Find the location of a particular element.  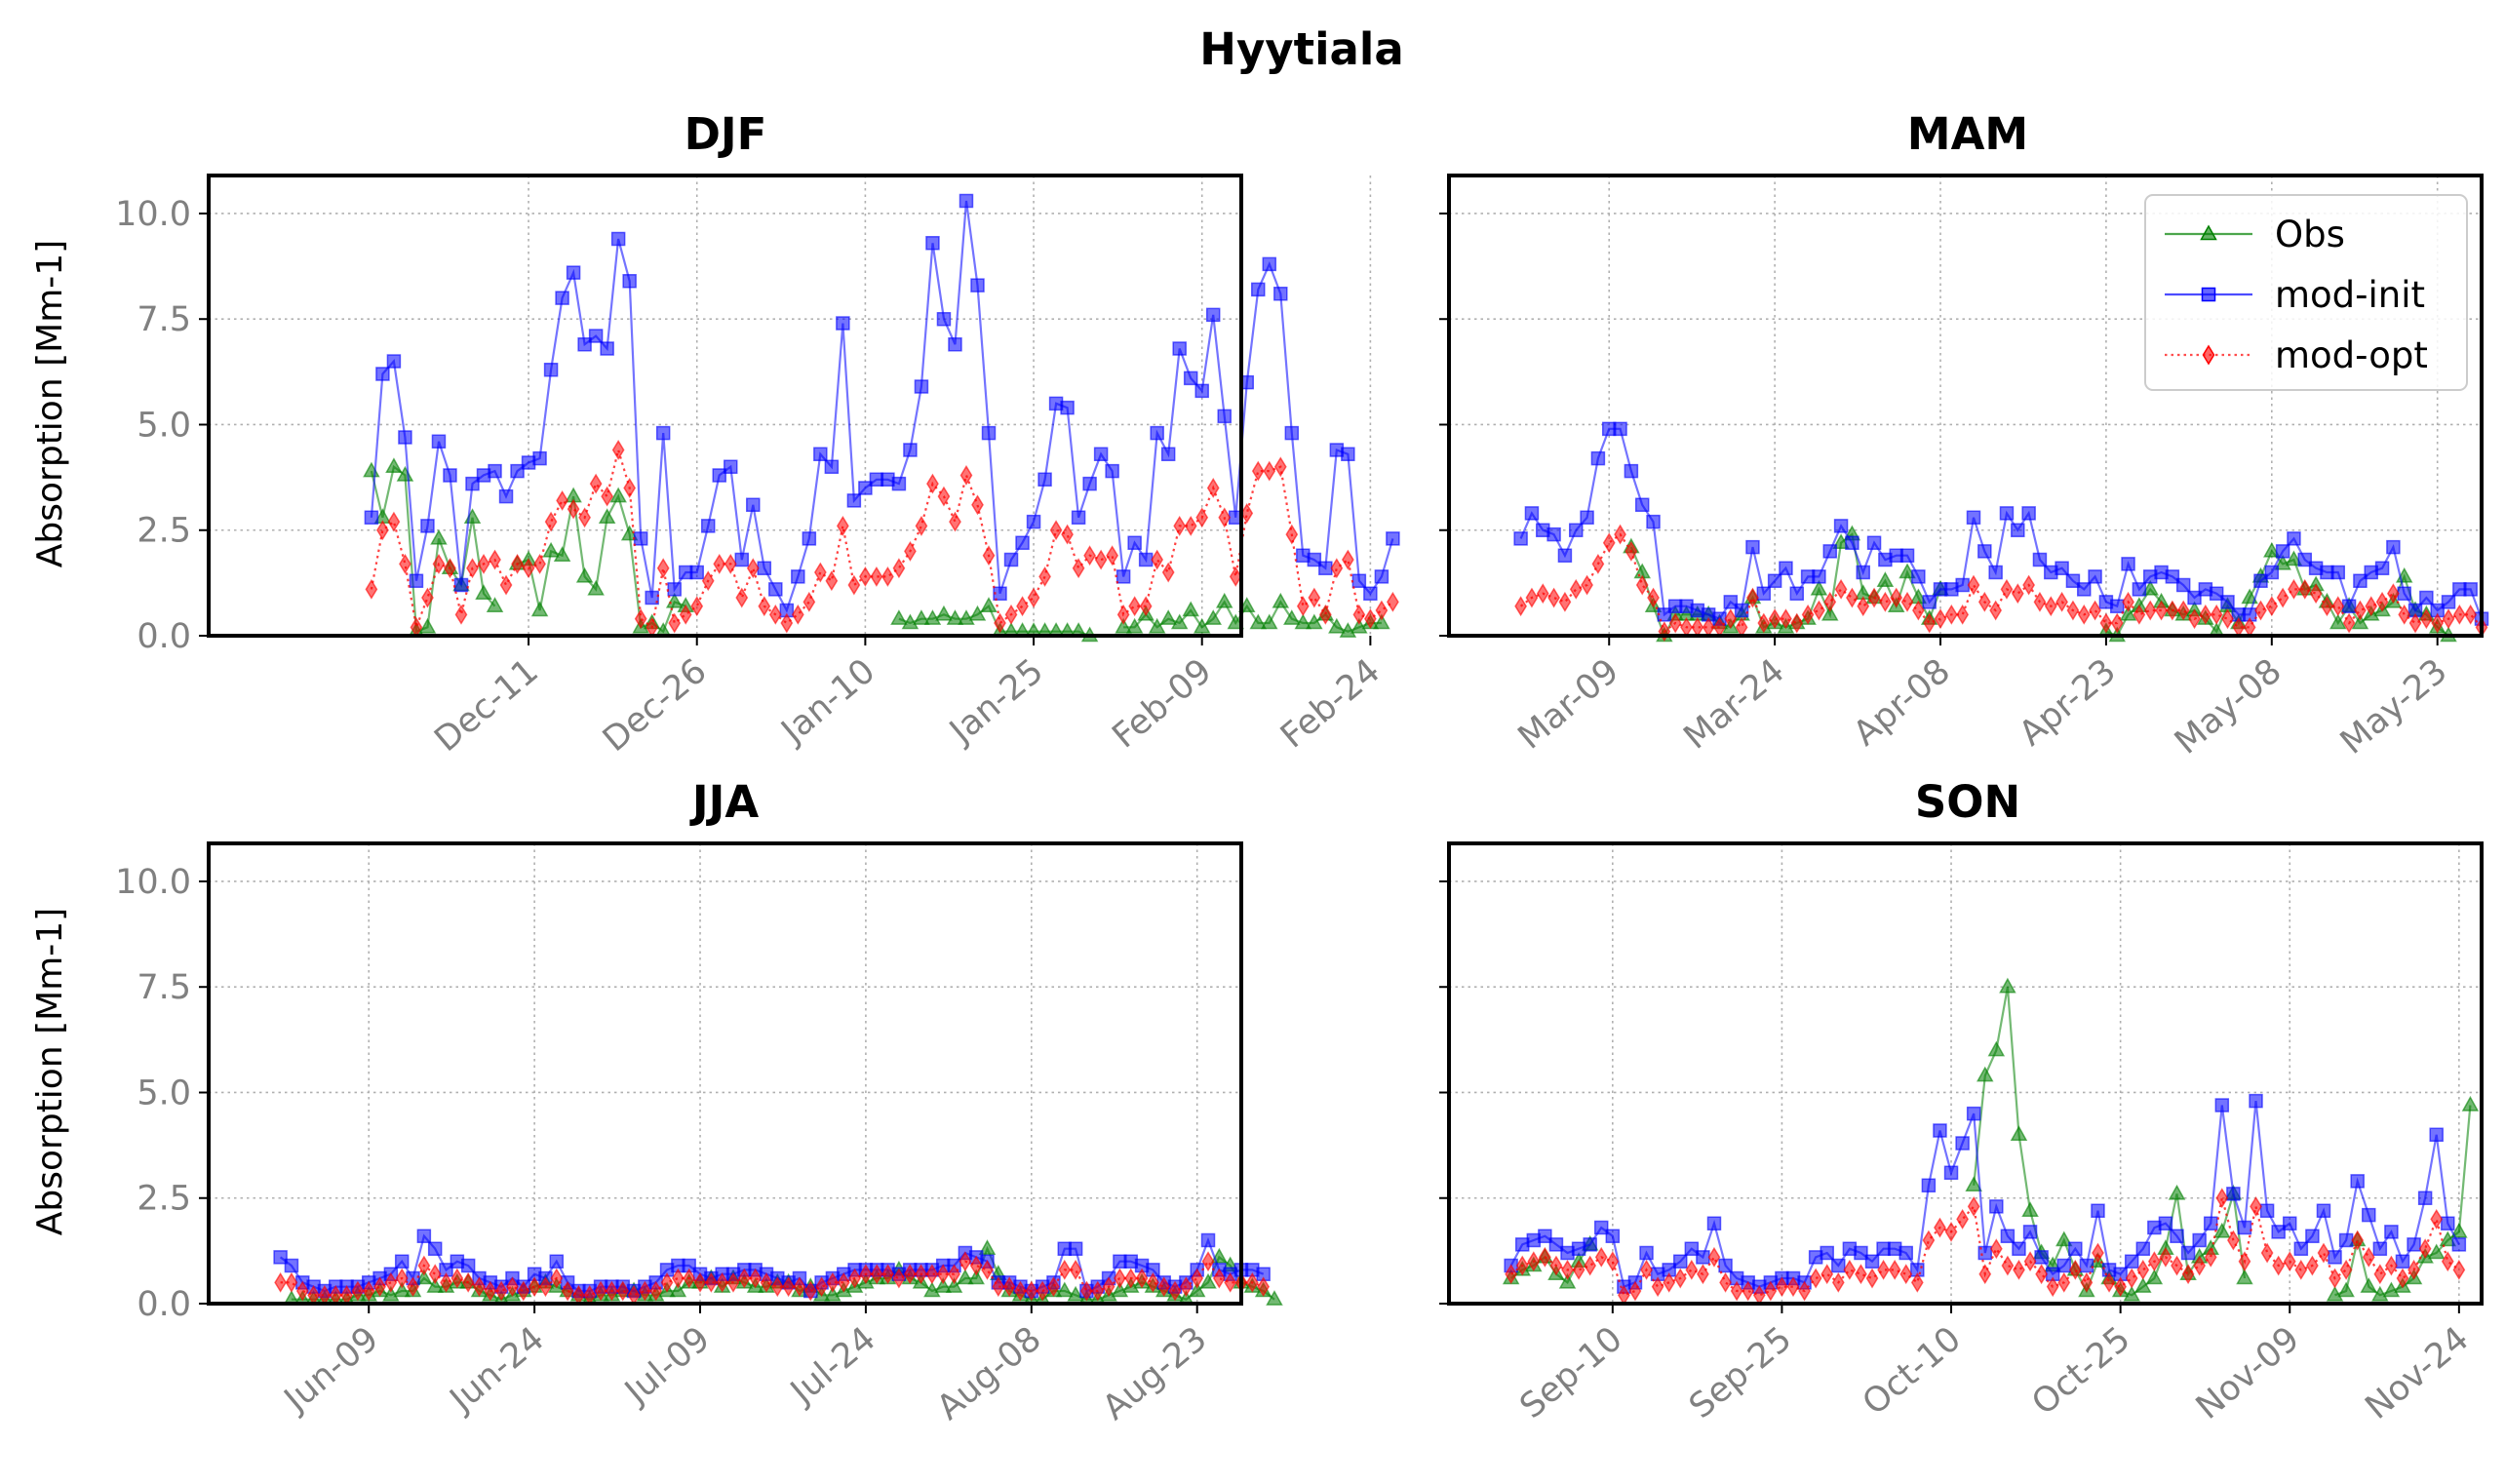

plot-frame-djf is located at coordinates (725, 406).